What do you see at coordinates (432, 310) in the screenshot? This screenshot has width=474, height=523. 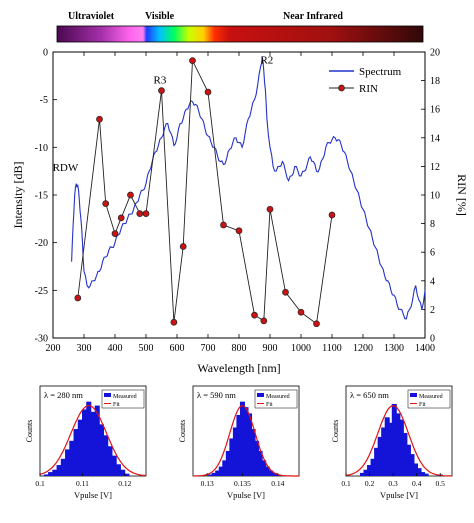 I see `y2-tick-label: 2` at bounding box center [432, 310].